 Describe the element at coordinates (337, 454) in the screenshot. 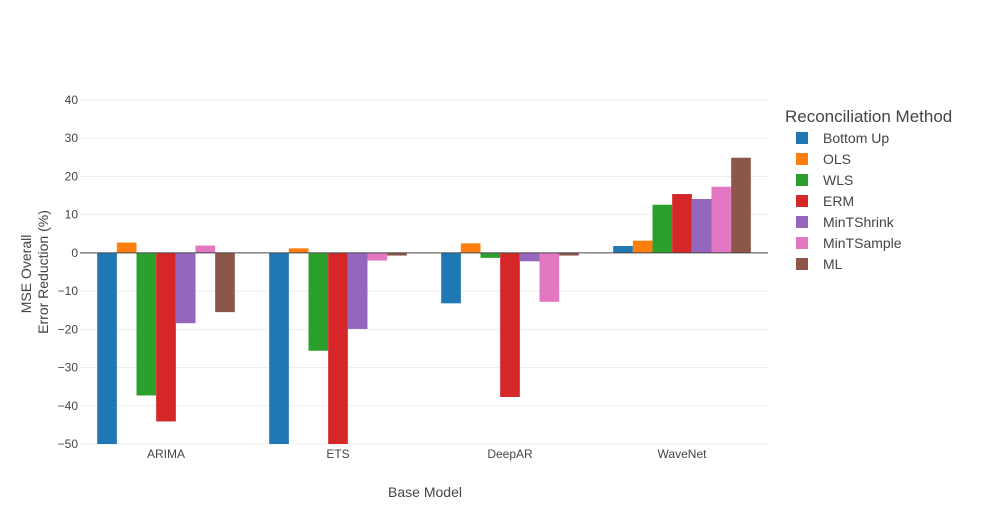

I see `x-tick-label: ETS` at that location.